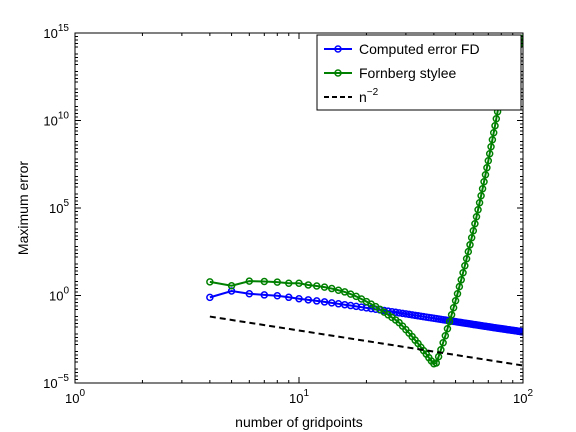 The image size is (576, 432). I want to click on legend: Computed error FD Fornberg stylee n−2, so click(419, 72).